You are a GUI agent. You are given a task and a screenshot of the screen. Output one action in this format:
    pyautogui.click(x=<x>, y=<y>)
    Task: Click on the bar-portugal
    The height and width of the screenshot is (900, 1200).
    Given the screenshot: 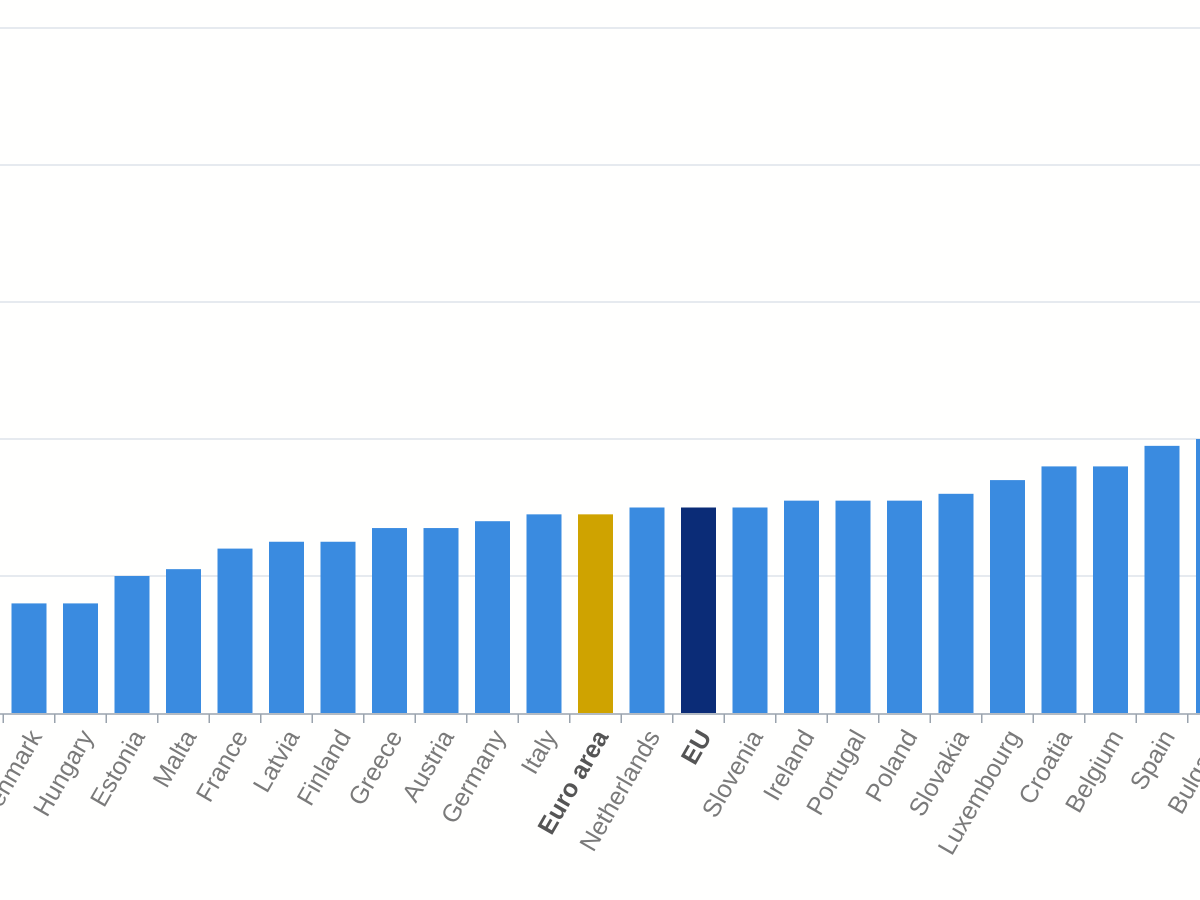 What is the action you would take?
    pyautogui.click(x=853, y=606)
    